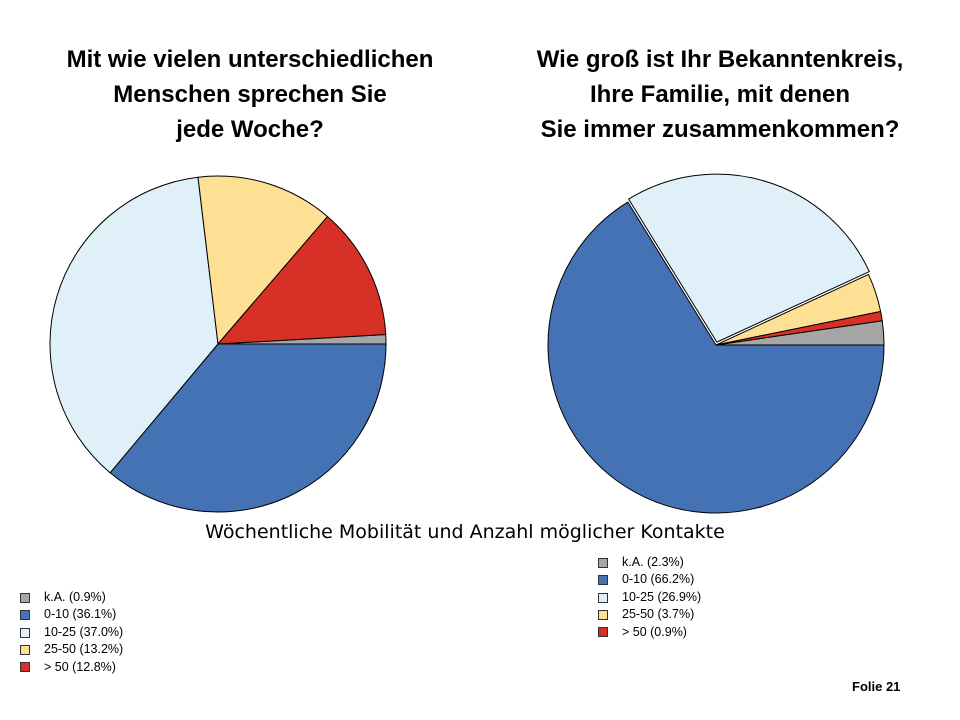 This screenshot has height=720, width=960. Describe the element at coordinates (658, 614) in the screenshot. I see `legend-label: 25-50 (3.7%)` at that location.